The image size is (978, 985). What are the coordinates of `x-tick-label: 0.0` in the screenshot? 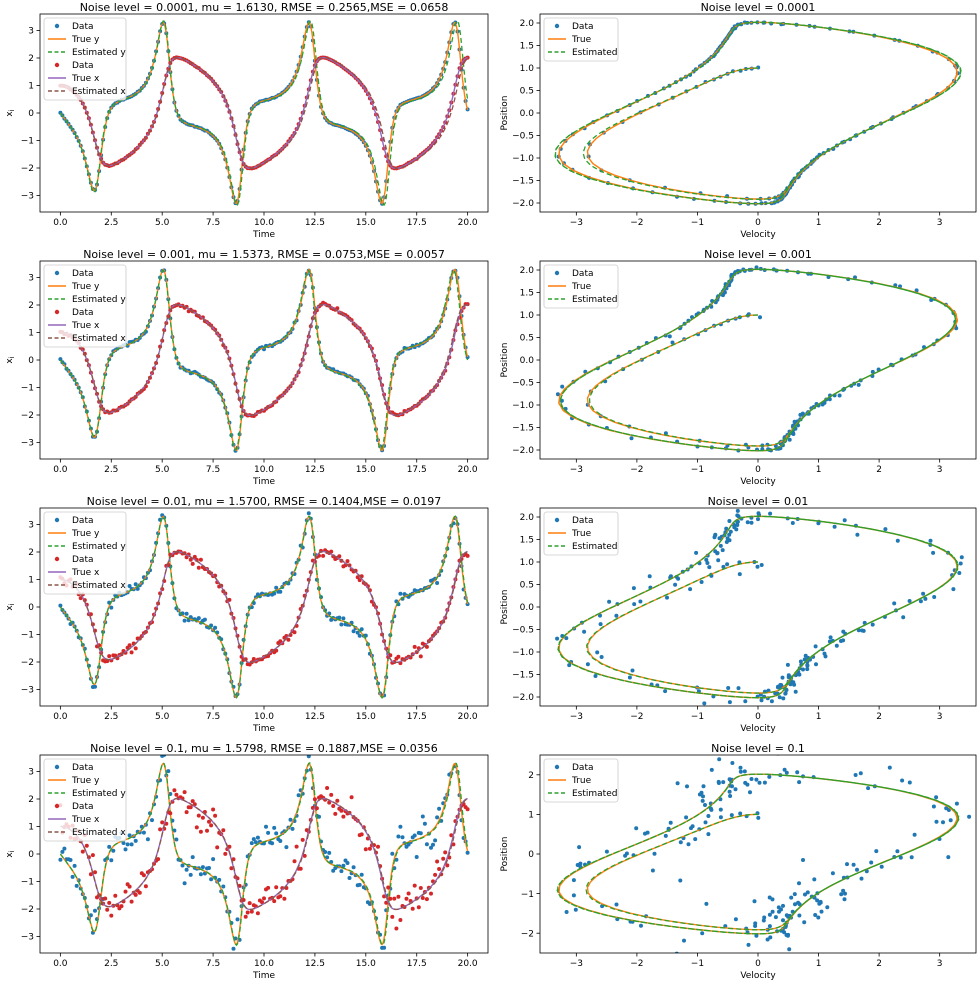 It's located at (60, 470).